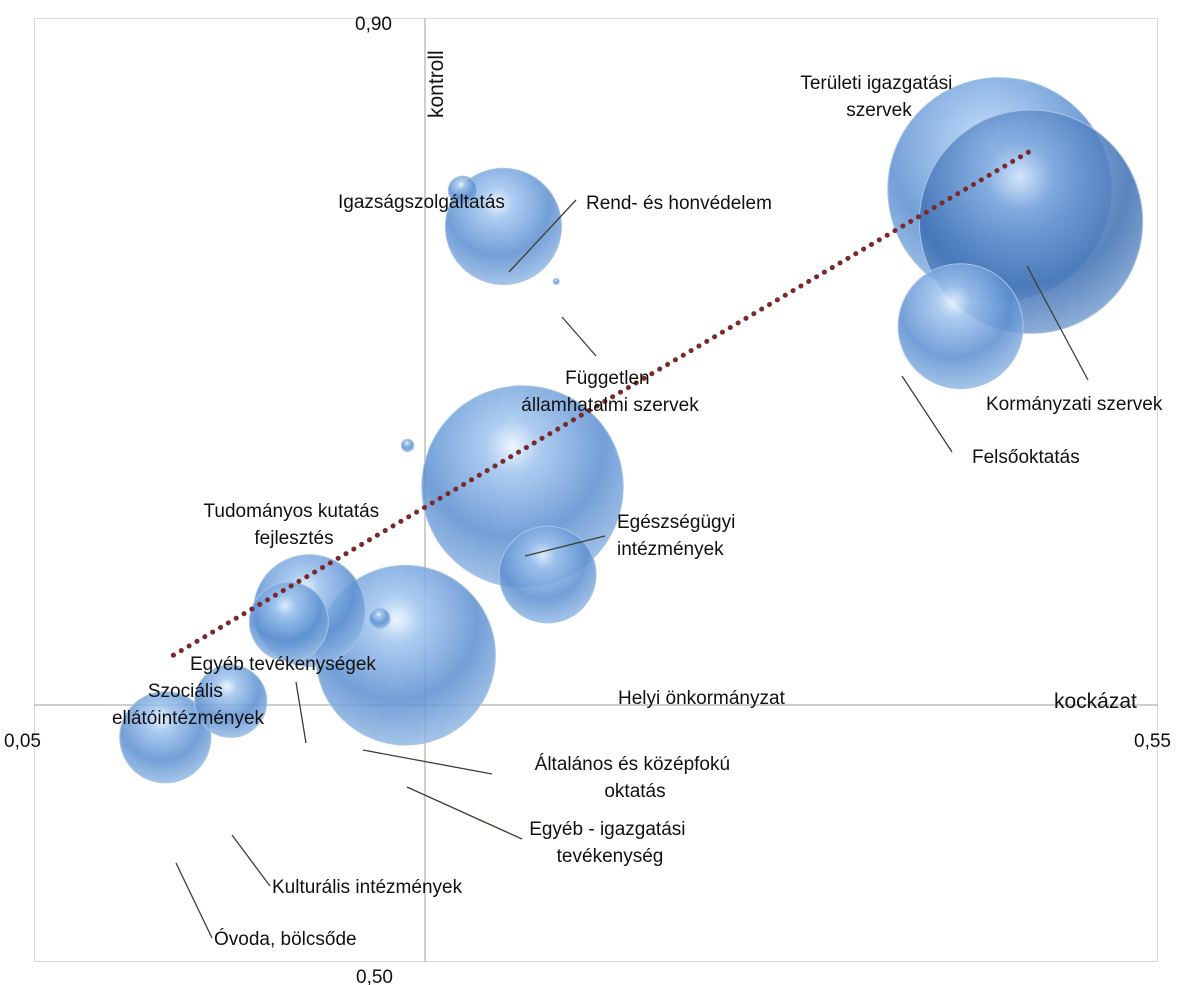  I want to click on label-egyeb-tev: Egyéb tevékenységek, so click(283, 664).